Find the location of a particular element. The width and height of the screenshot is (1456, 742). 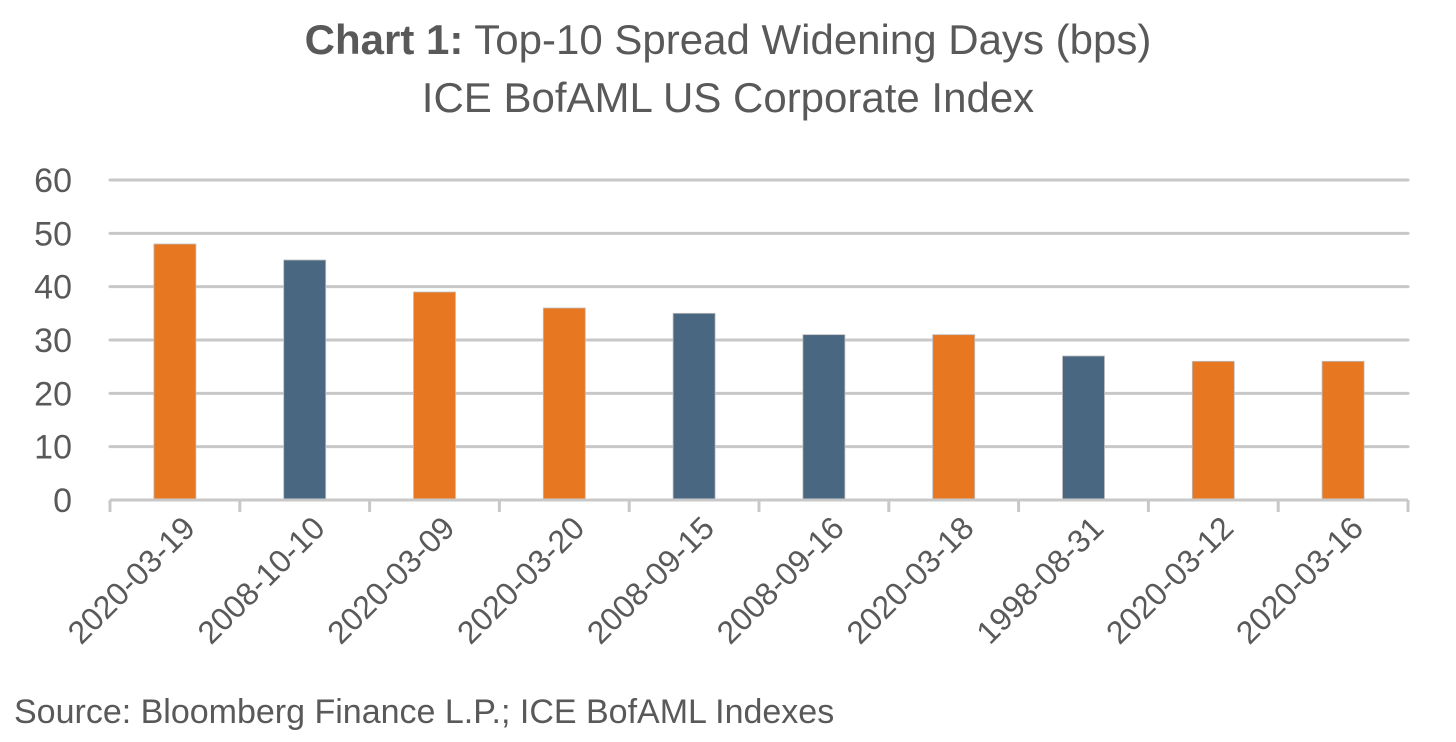

x-tick-label: 2008-10-10 is located at coordinates (260, 579).